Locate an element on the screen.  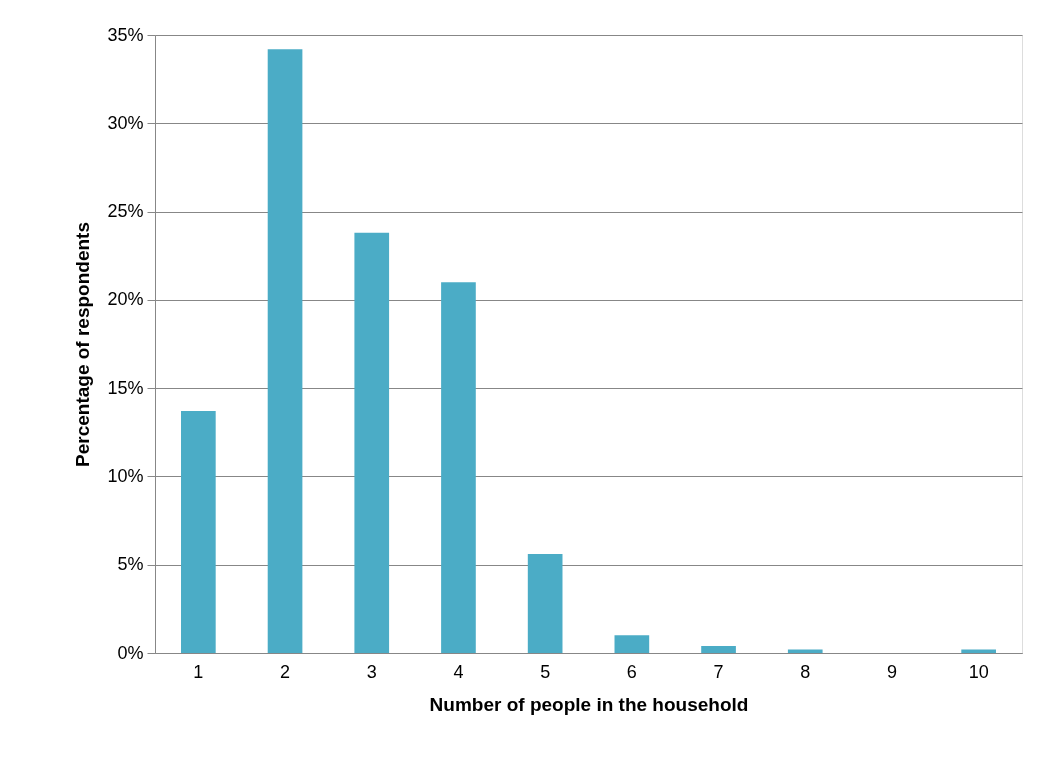
y-tick-label: 30% is located at coordinates (125, 122).